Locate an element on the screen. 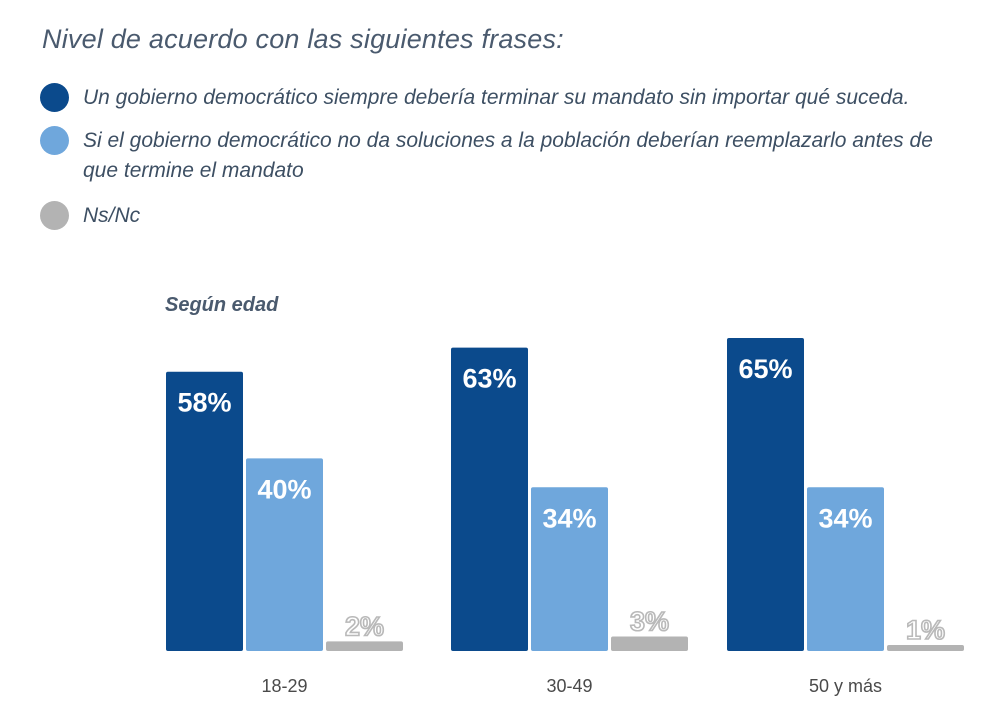  bar-value-label: 40% is located at coordinates (284, 489).